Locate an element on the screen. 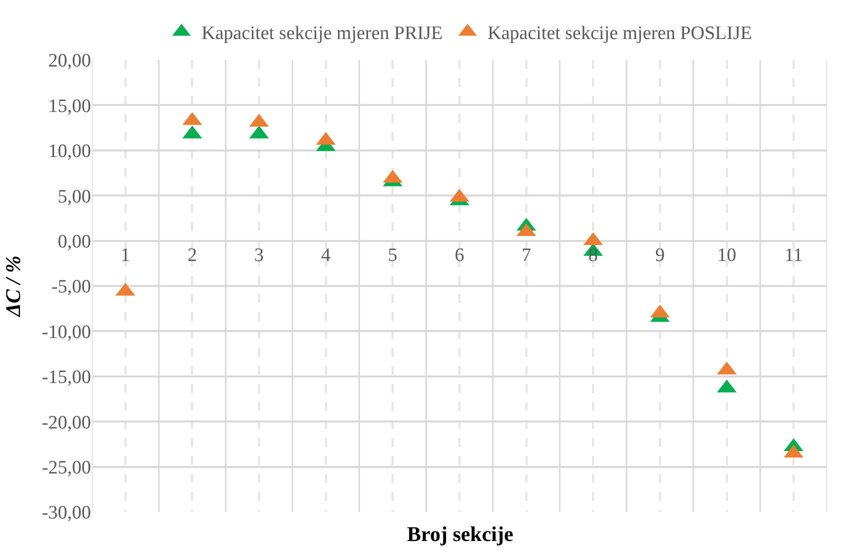 Image resolution: width=847 pixels, height=557 pixels. x-tick-label: 3 is located at coordinates (259, 255).